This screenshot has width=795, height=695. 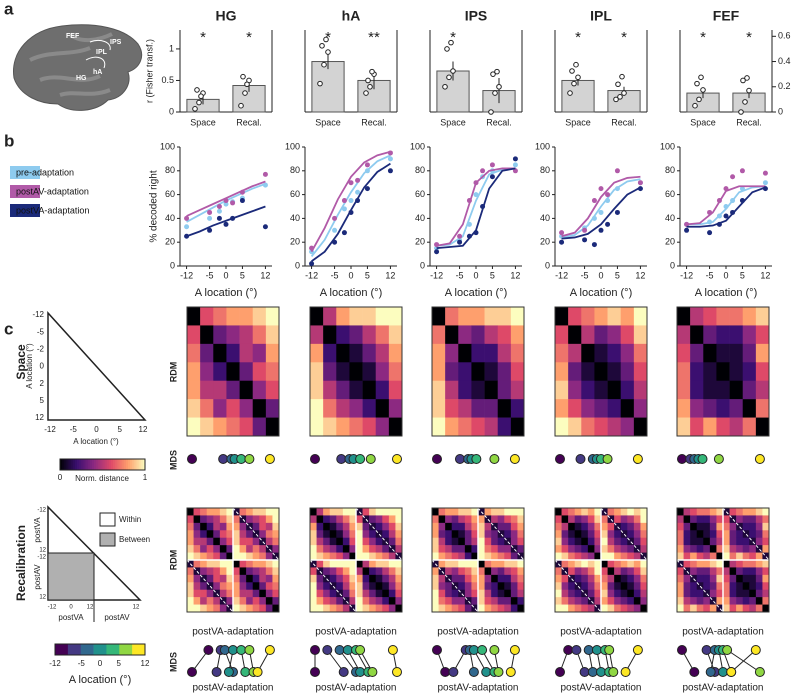 I want to click on y-tick-label: 20, so click(x=170, y=242).